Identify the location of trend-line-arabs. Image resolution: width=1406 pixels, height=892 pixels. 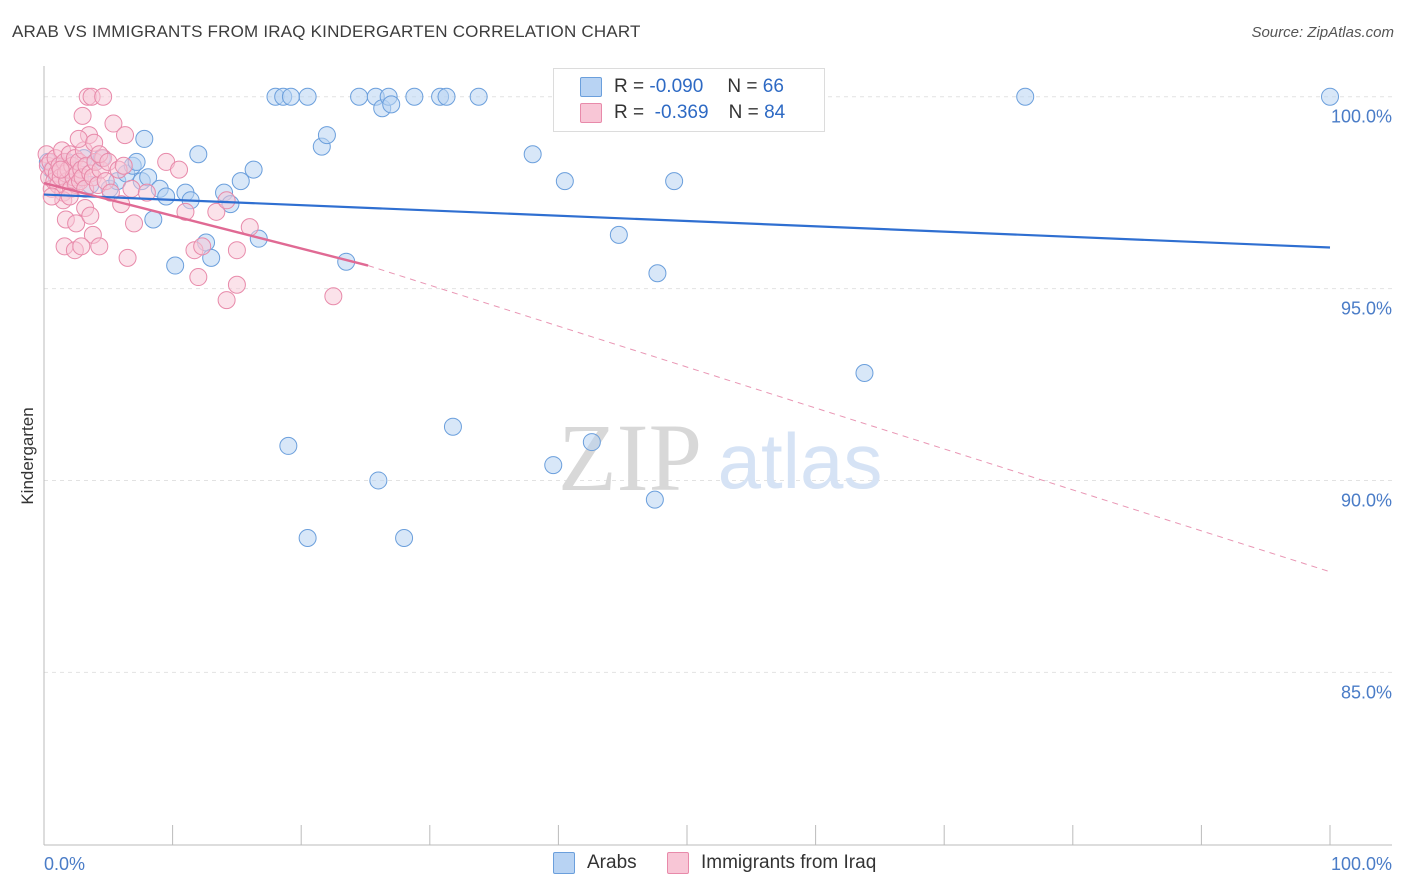
(687, 221).